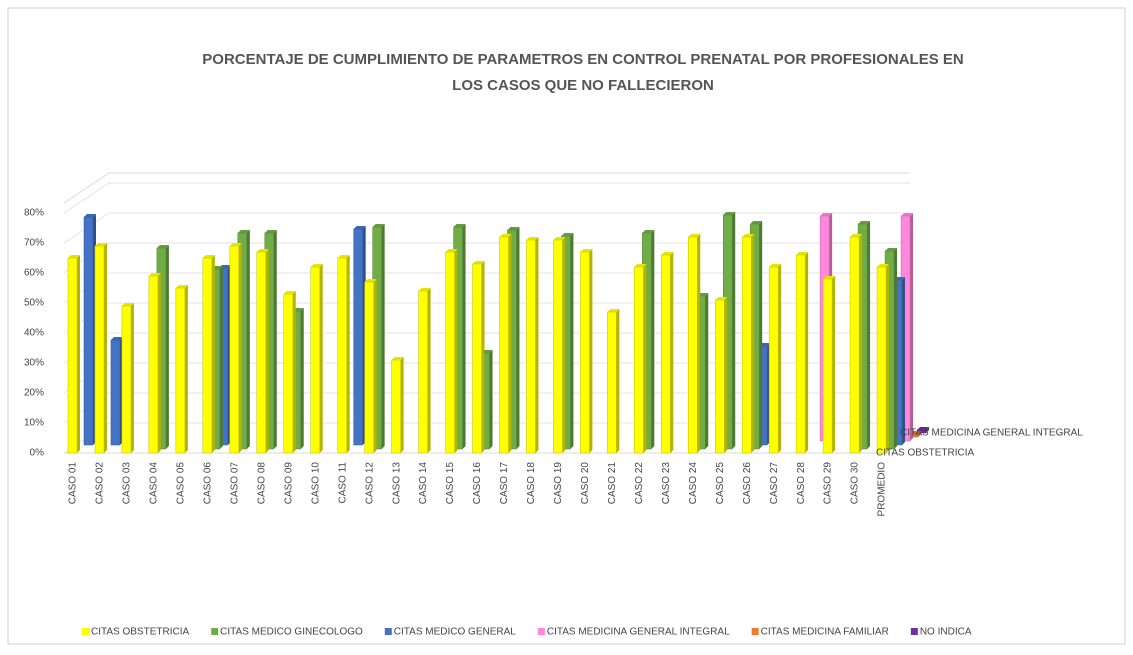 The width and height of the screenshot is (1133, 655). What do you see at coordinates (774, 483) in the screenshot?
I see `x-tick-label: CASO 27` at bounding box center [774, 483].